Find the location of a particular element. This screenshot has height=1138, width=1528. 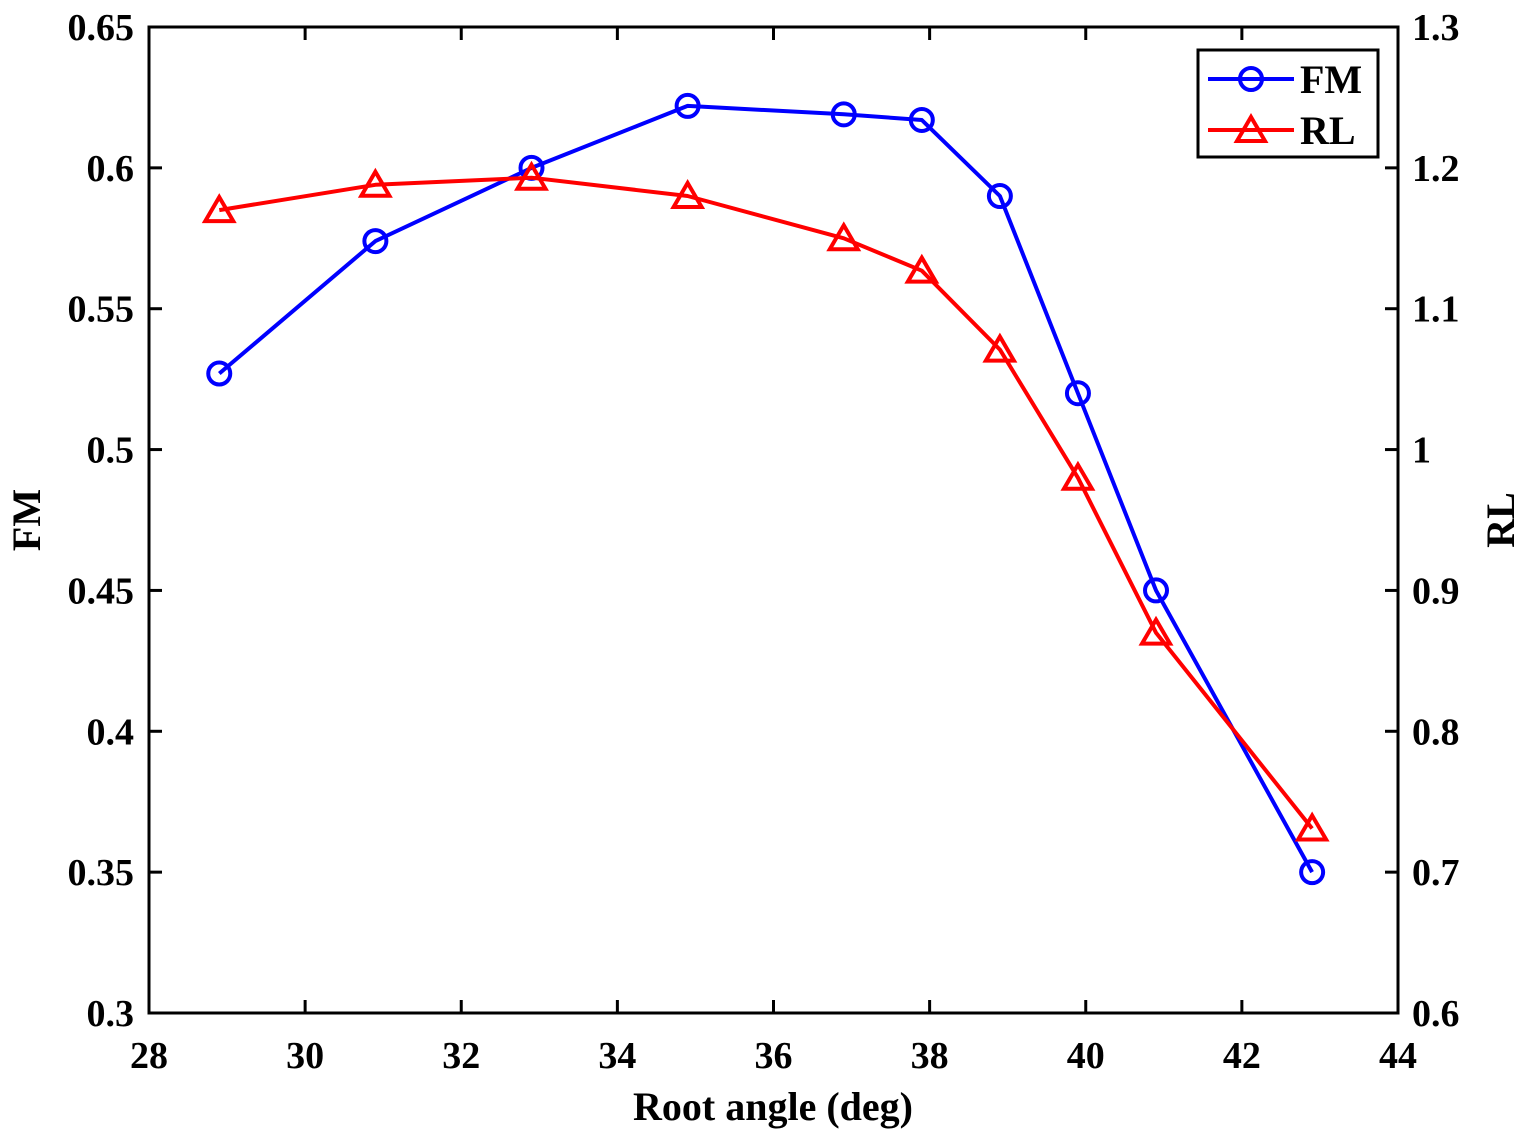

y-left-tick-label: 0.3 is located at coordinates (111, 1014).